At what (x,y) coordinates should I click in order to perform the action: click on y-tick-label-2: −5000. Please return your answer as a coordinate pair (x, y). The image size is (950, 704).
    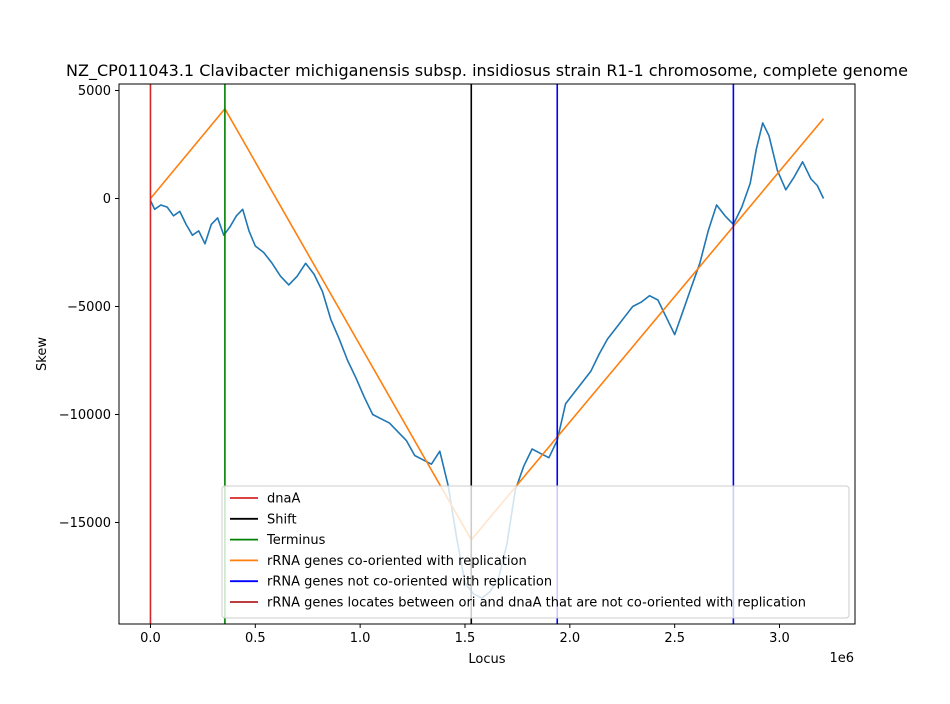
    Looking at the image, I should click on (89, 307).